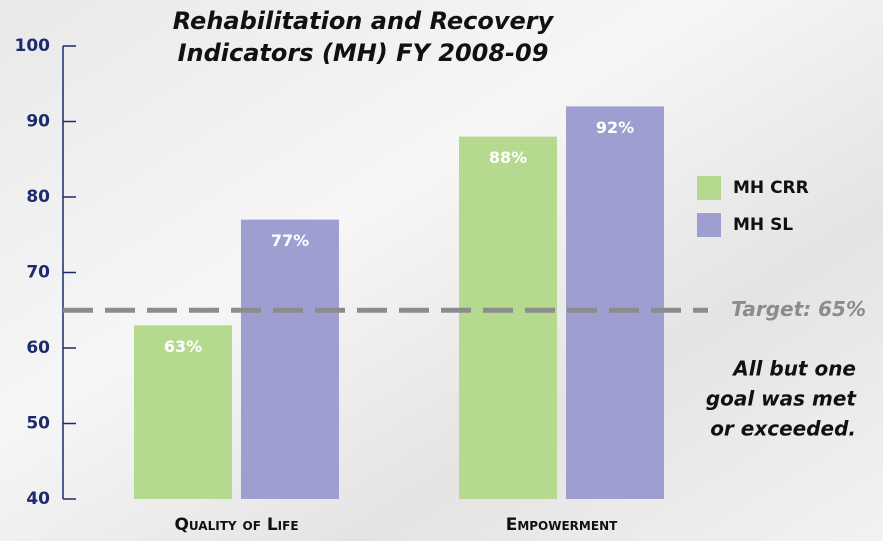 The height and width of the screenshot is (541, 883). Describe the element at coordinates (562, 525) in the screenshot. I see `x-tick-label: Empowerment` at that location.